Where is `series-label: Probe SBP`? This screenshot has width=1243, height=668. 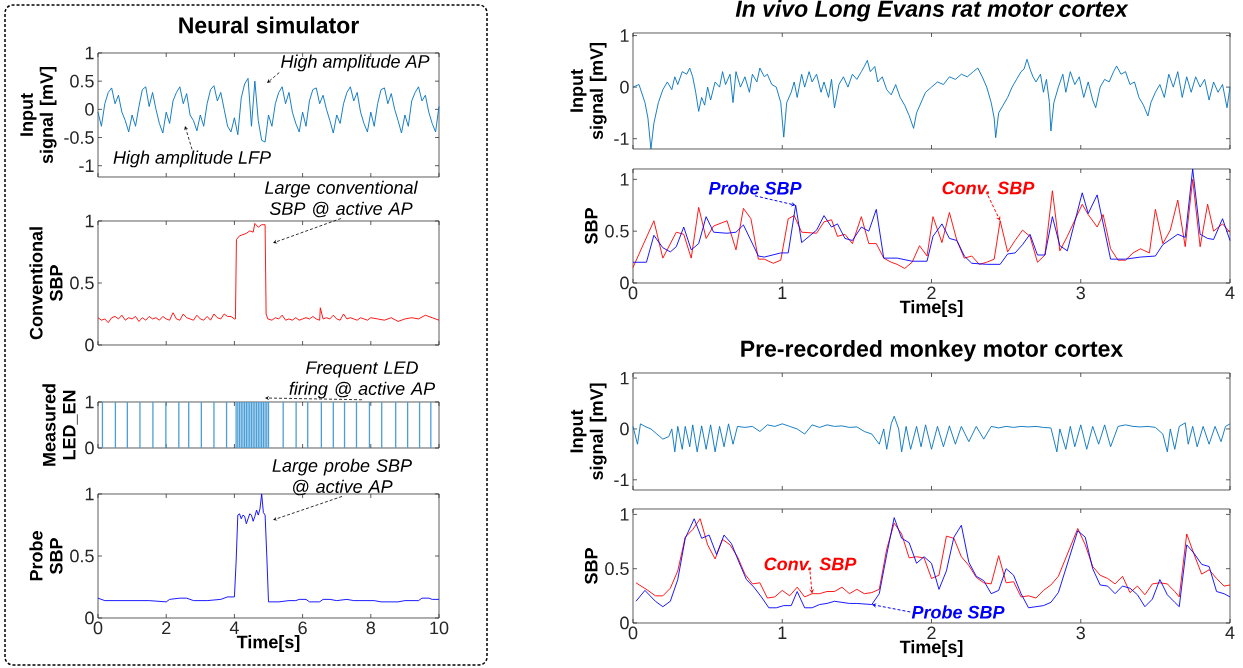
series-label: Probe SBP is located at coordinates (755, 188).